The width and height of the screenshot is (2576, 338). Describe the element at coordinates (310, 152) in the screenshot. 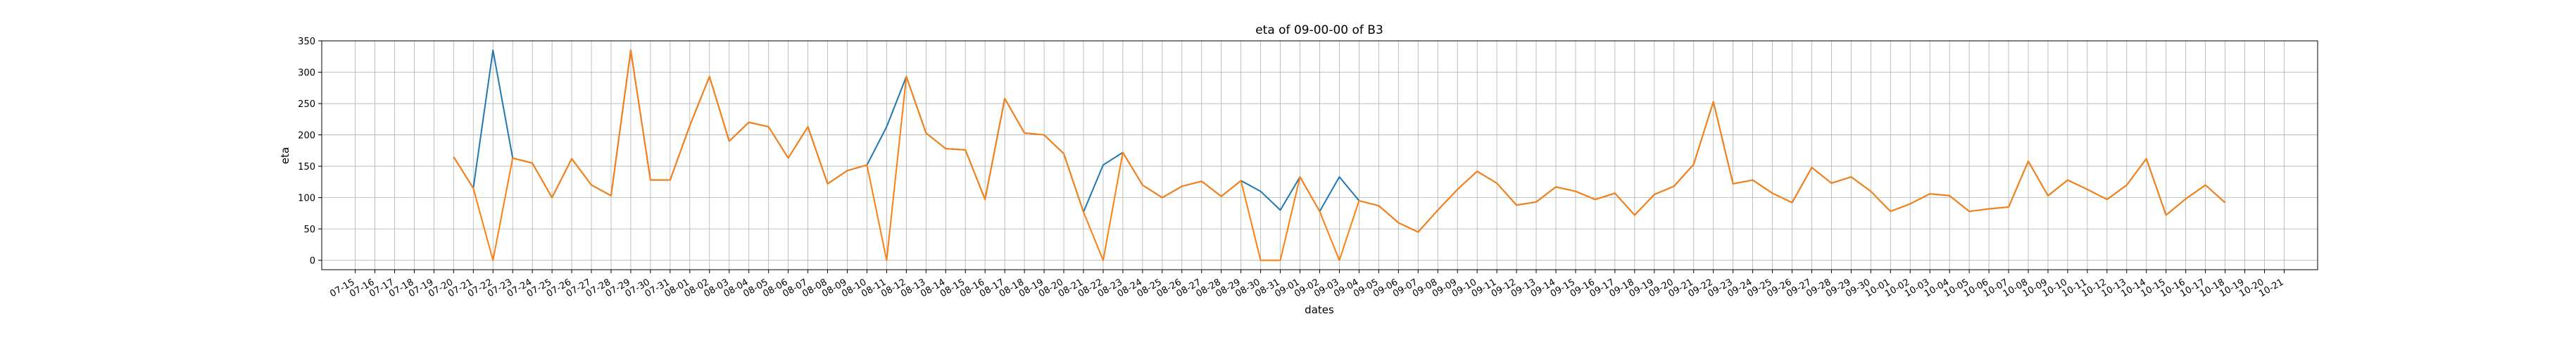

I see `y-axis: 0 50 100 150 200 250 300 350` at that location.